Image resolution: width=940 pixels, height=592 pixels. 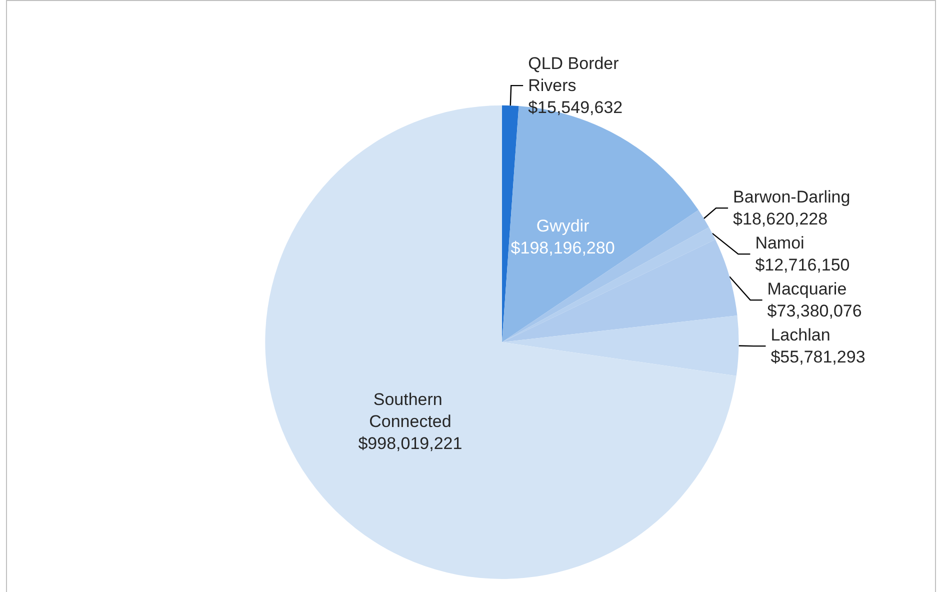 What do you see at coordinates (807, 289) in the screenshot?
I see `slice-label: Macquarie` at bounding box center [807, 289].